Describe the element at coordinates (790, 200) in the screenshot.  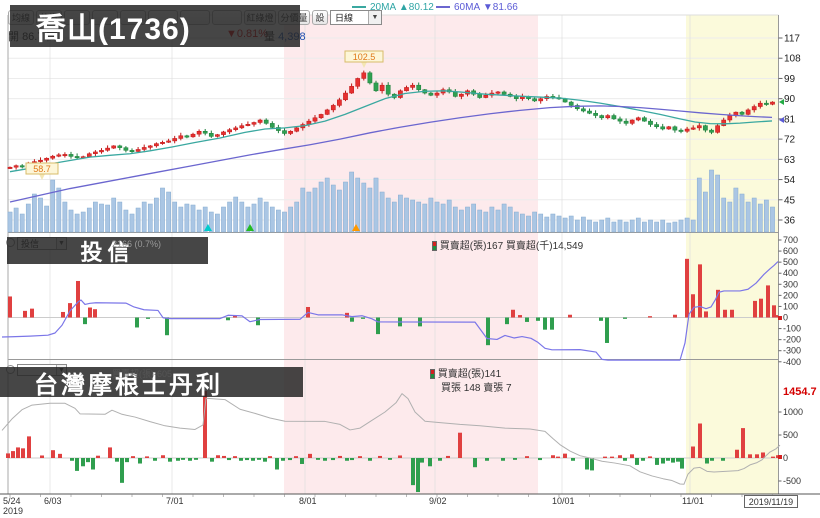
I see `svg-text: 45` at that location.